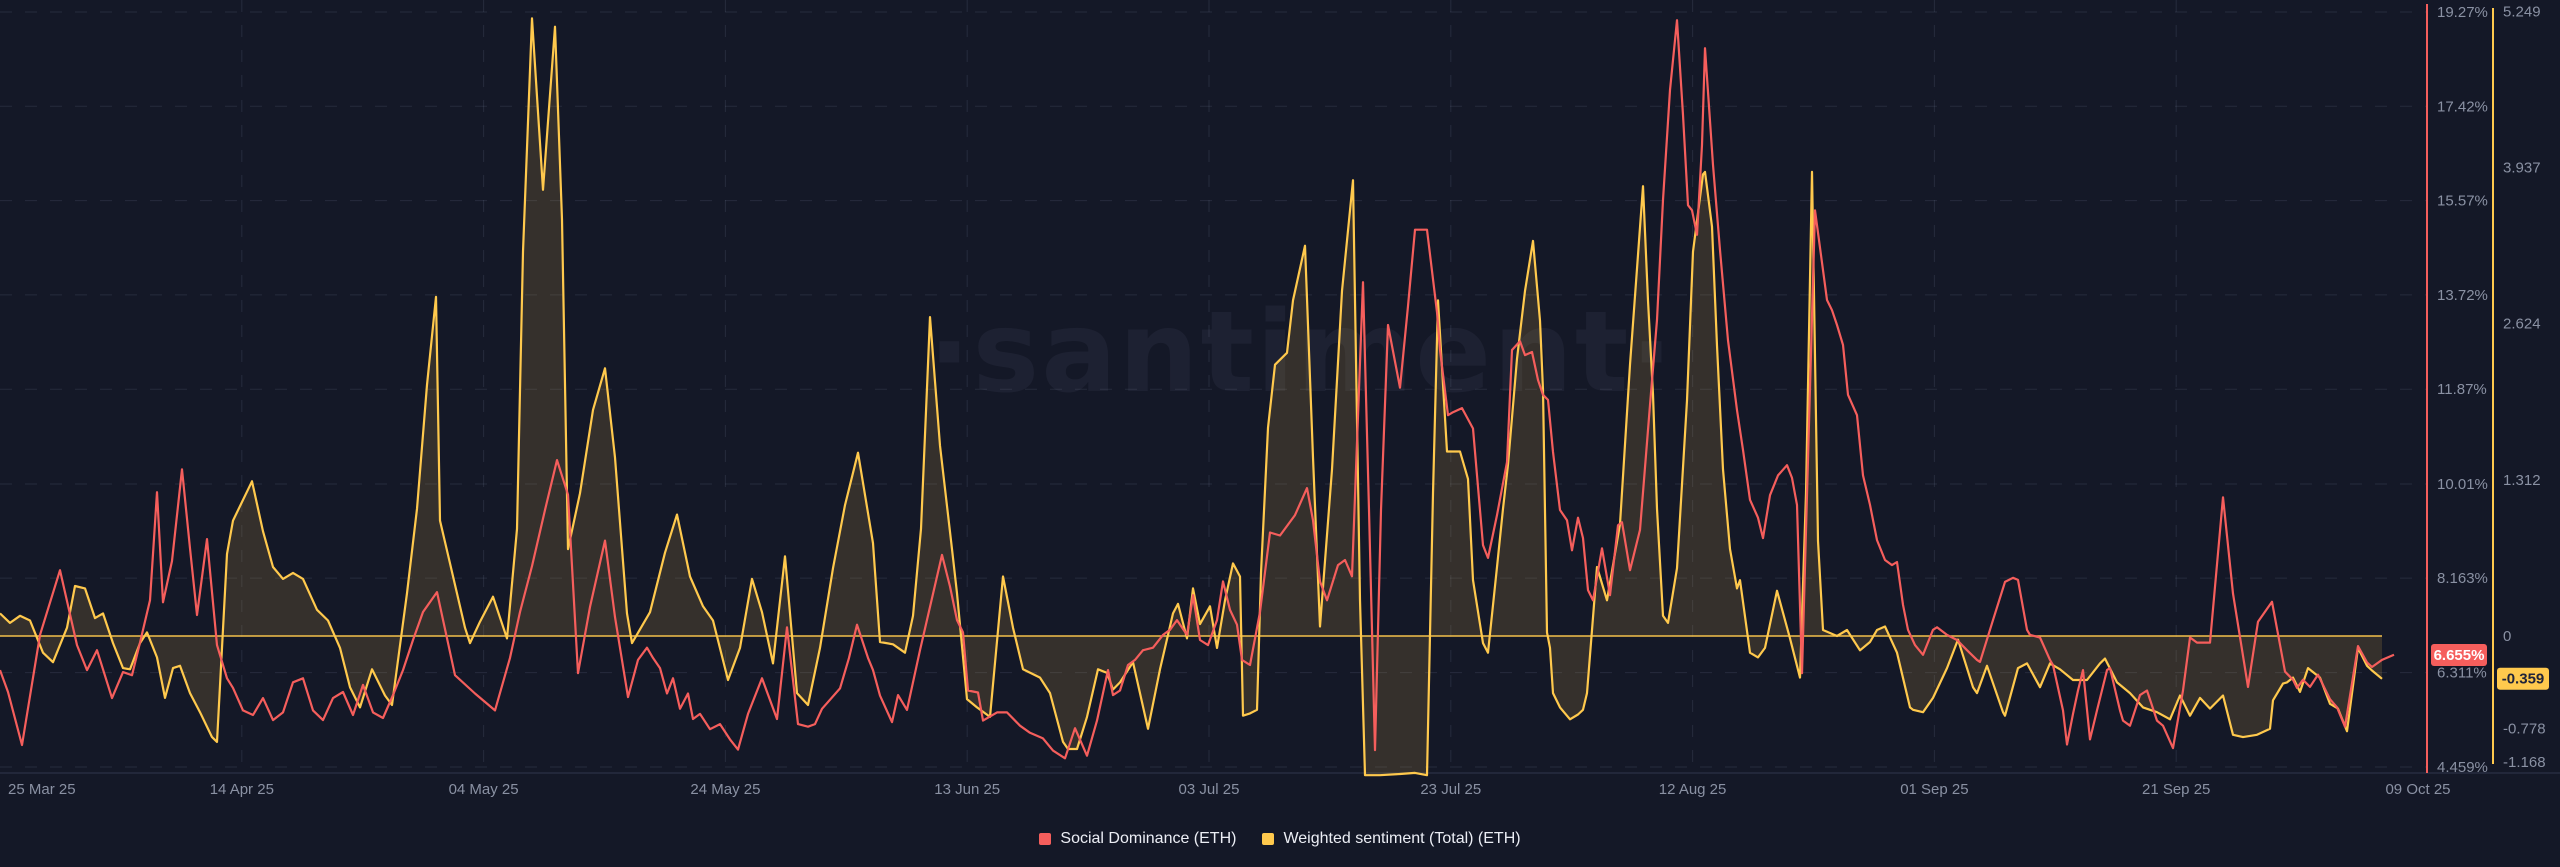  Describe the element at coordinates (1300, 363) in the screenshot. I see `santiment-watermark: ·santiment·` at that location.